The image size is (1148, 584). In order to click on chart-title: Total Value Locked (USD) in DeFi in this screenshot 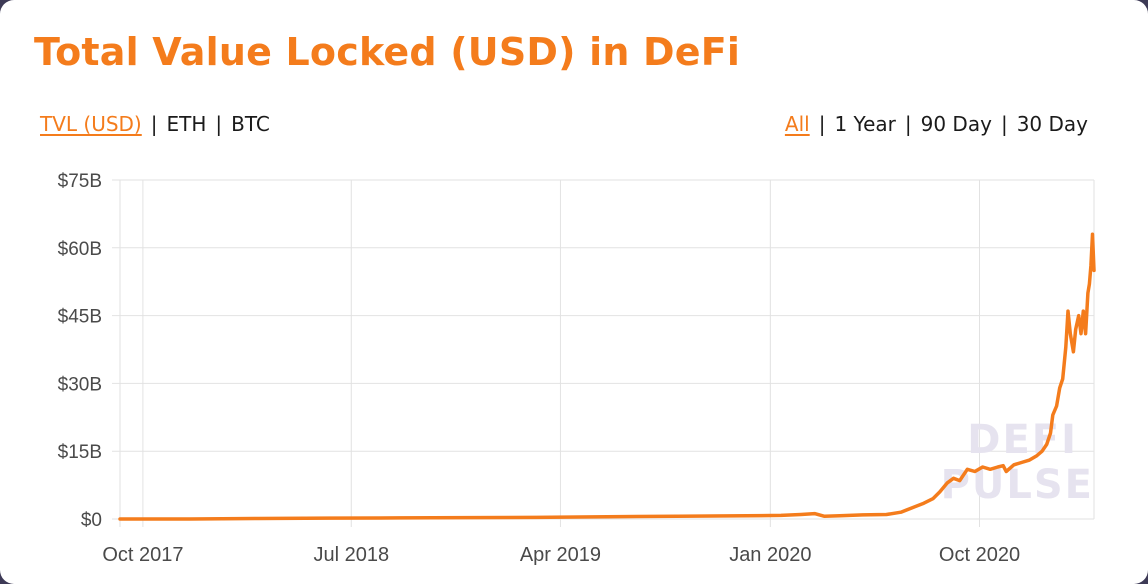, I will do `click(387, 52)`.